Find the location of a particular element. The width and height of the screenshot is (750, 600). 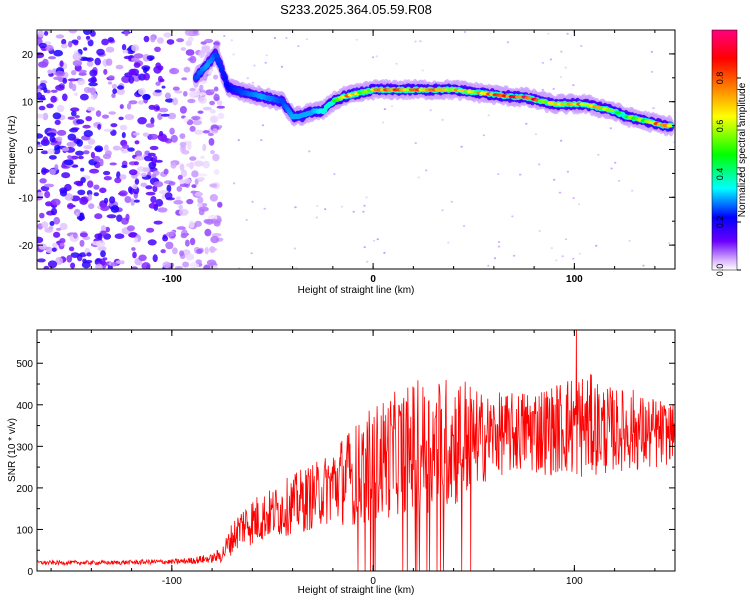

ridge-peak is located at coordinates (669, 126).